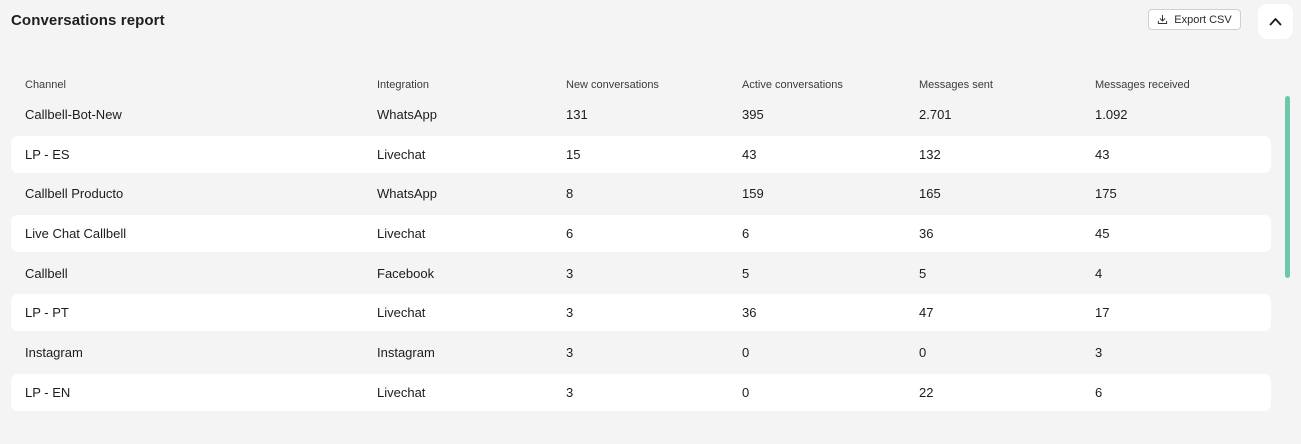 This screenshot has width=1301, height=444. I want to click on cell-active-conversations: 6, so click(746, 234).